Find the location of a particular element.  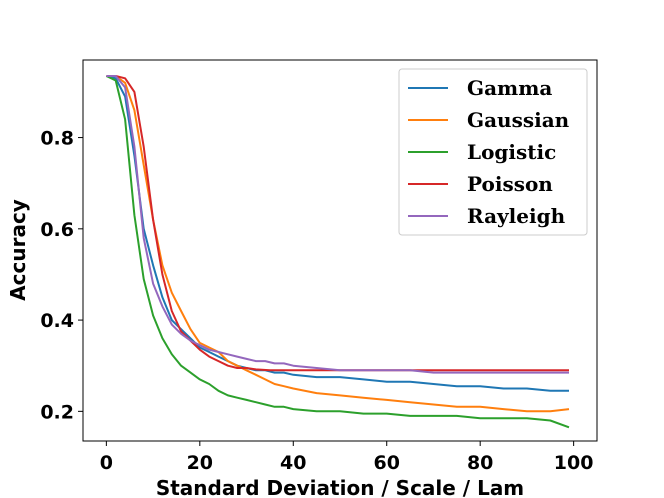

y-axis-label: Accuracy is located at coordinates (18, 250).